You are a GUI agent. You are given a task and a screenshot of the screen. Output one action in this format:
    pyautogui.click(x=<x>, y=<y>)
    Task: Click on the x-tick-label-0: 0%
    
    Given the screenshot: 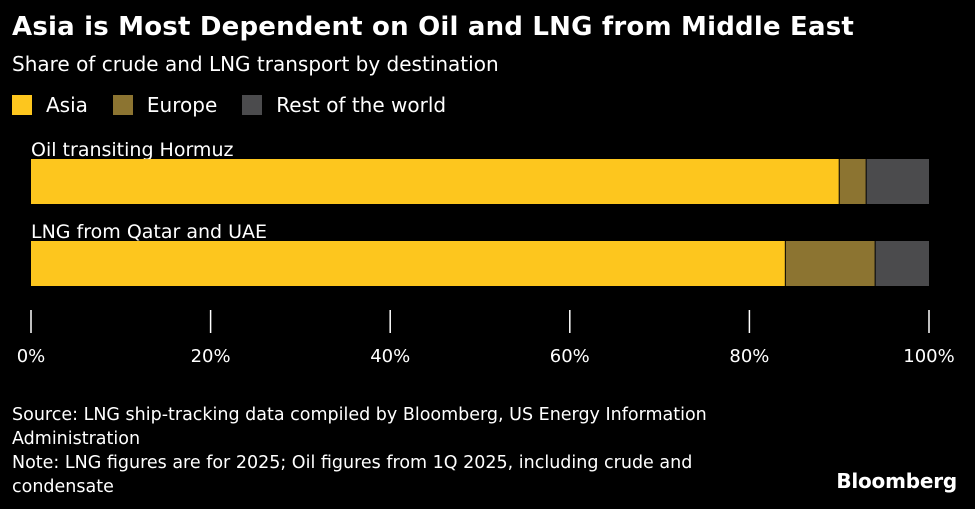 What is the action you would take?
    pyautogui.click(x=31, y=356)
    